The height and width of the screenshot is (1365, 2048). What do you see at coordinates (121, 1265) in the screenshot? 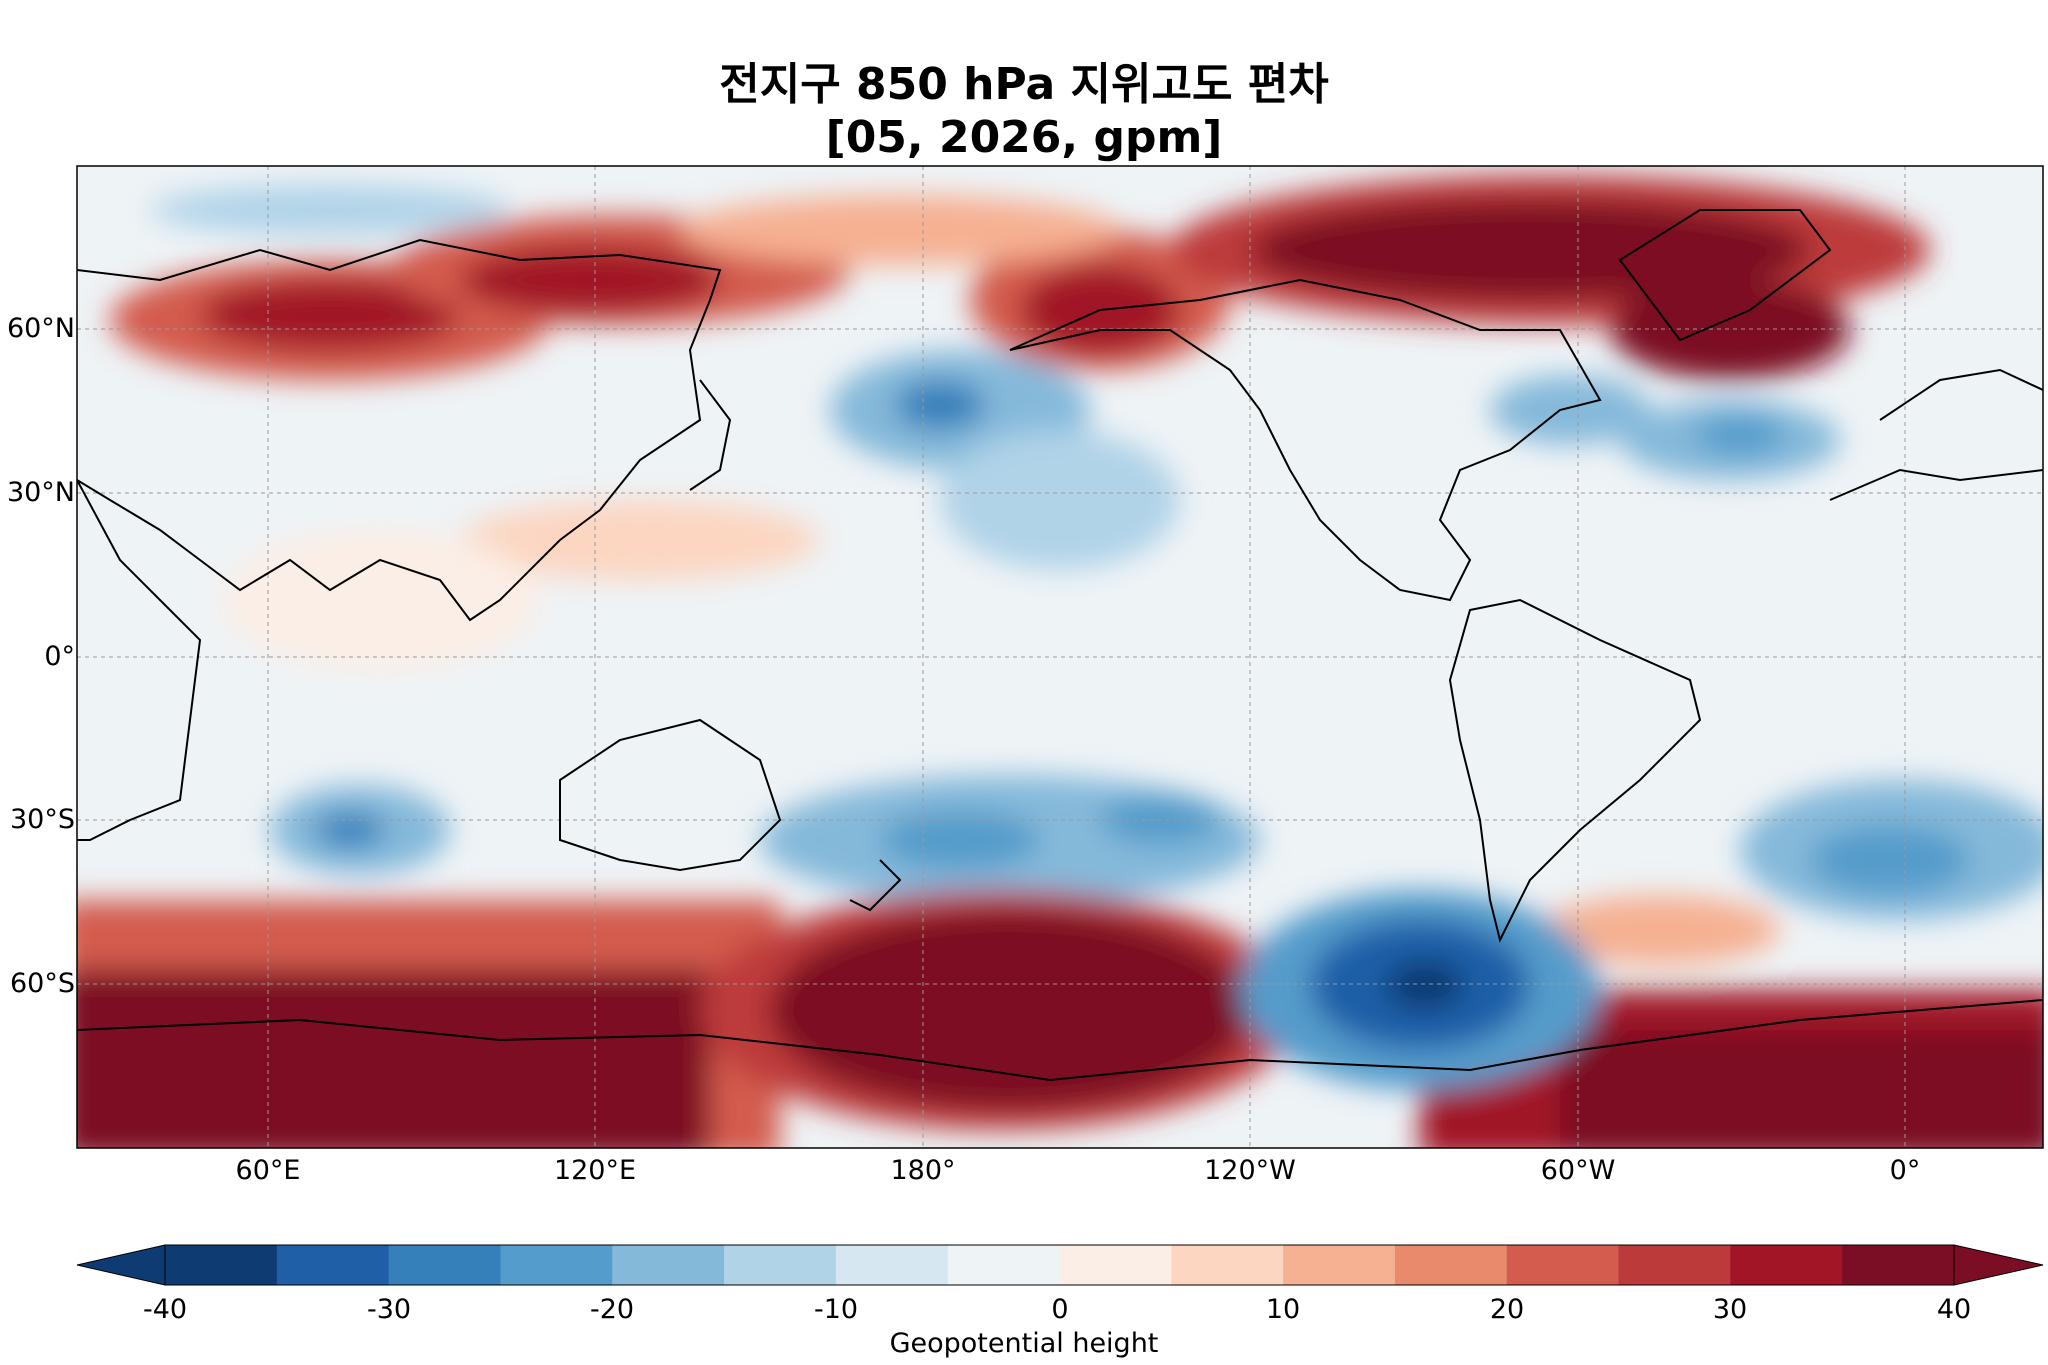
I see `colorbar-extend-low` at bounding box center [121, 1265].